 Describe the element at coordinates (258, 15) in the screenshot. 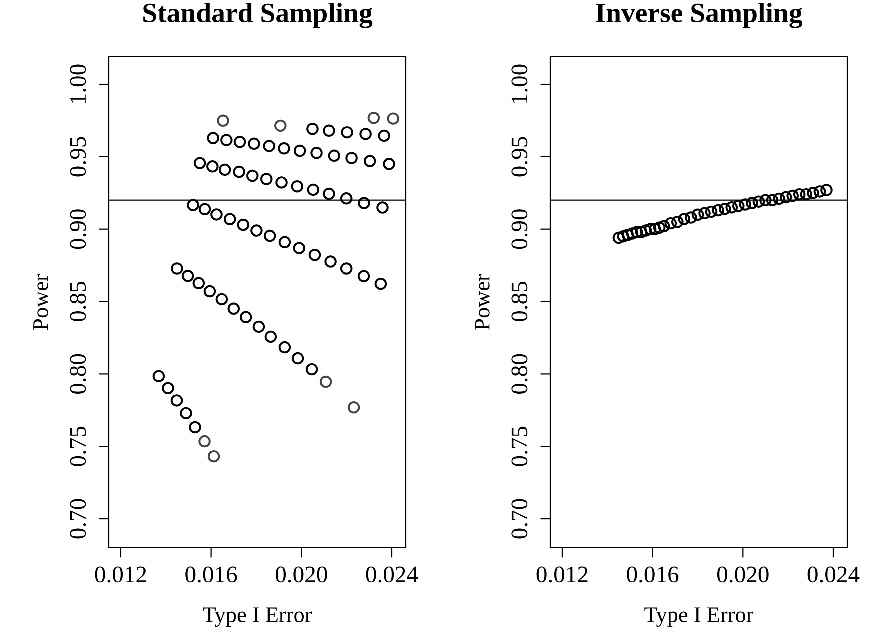

I see `chart-title: Standard Sampling` at that location.